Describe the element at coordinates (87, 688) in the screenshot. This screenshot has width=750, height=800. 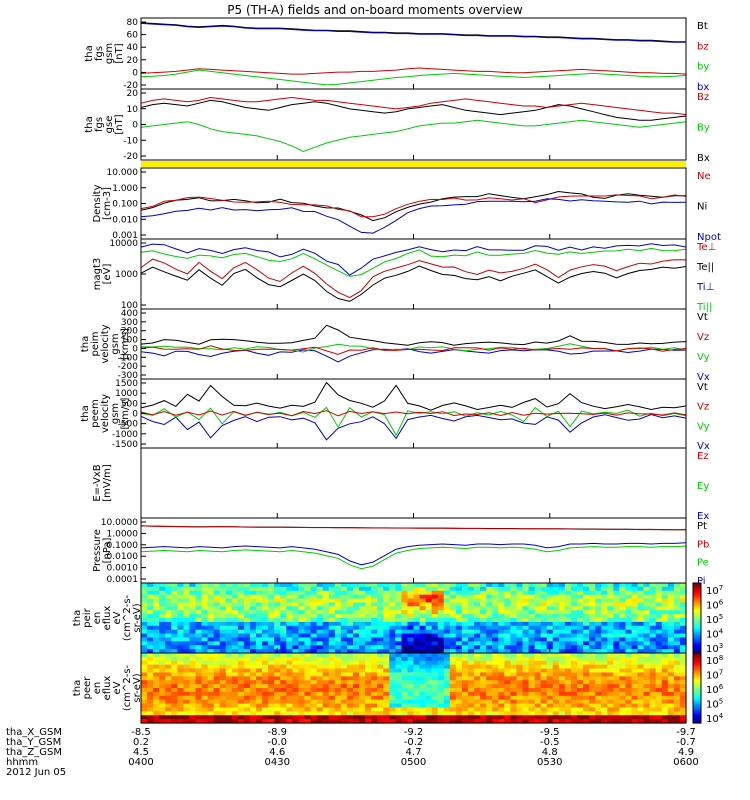
I see `y-axis-label-line: peer` at that location.